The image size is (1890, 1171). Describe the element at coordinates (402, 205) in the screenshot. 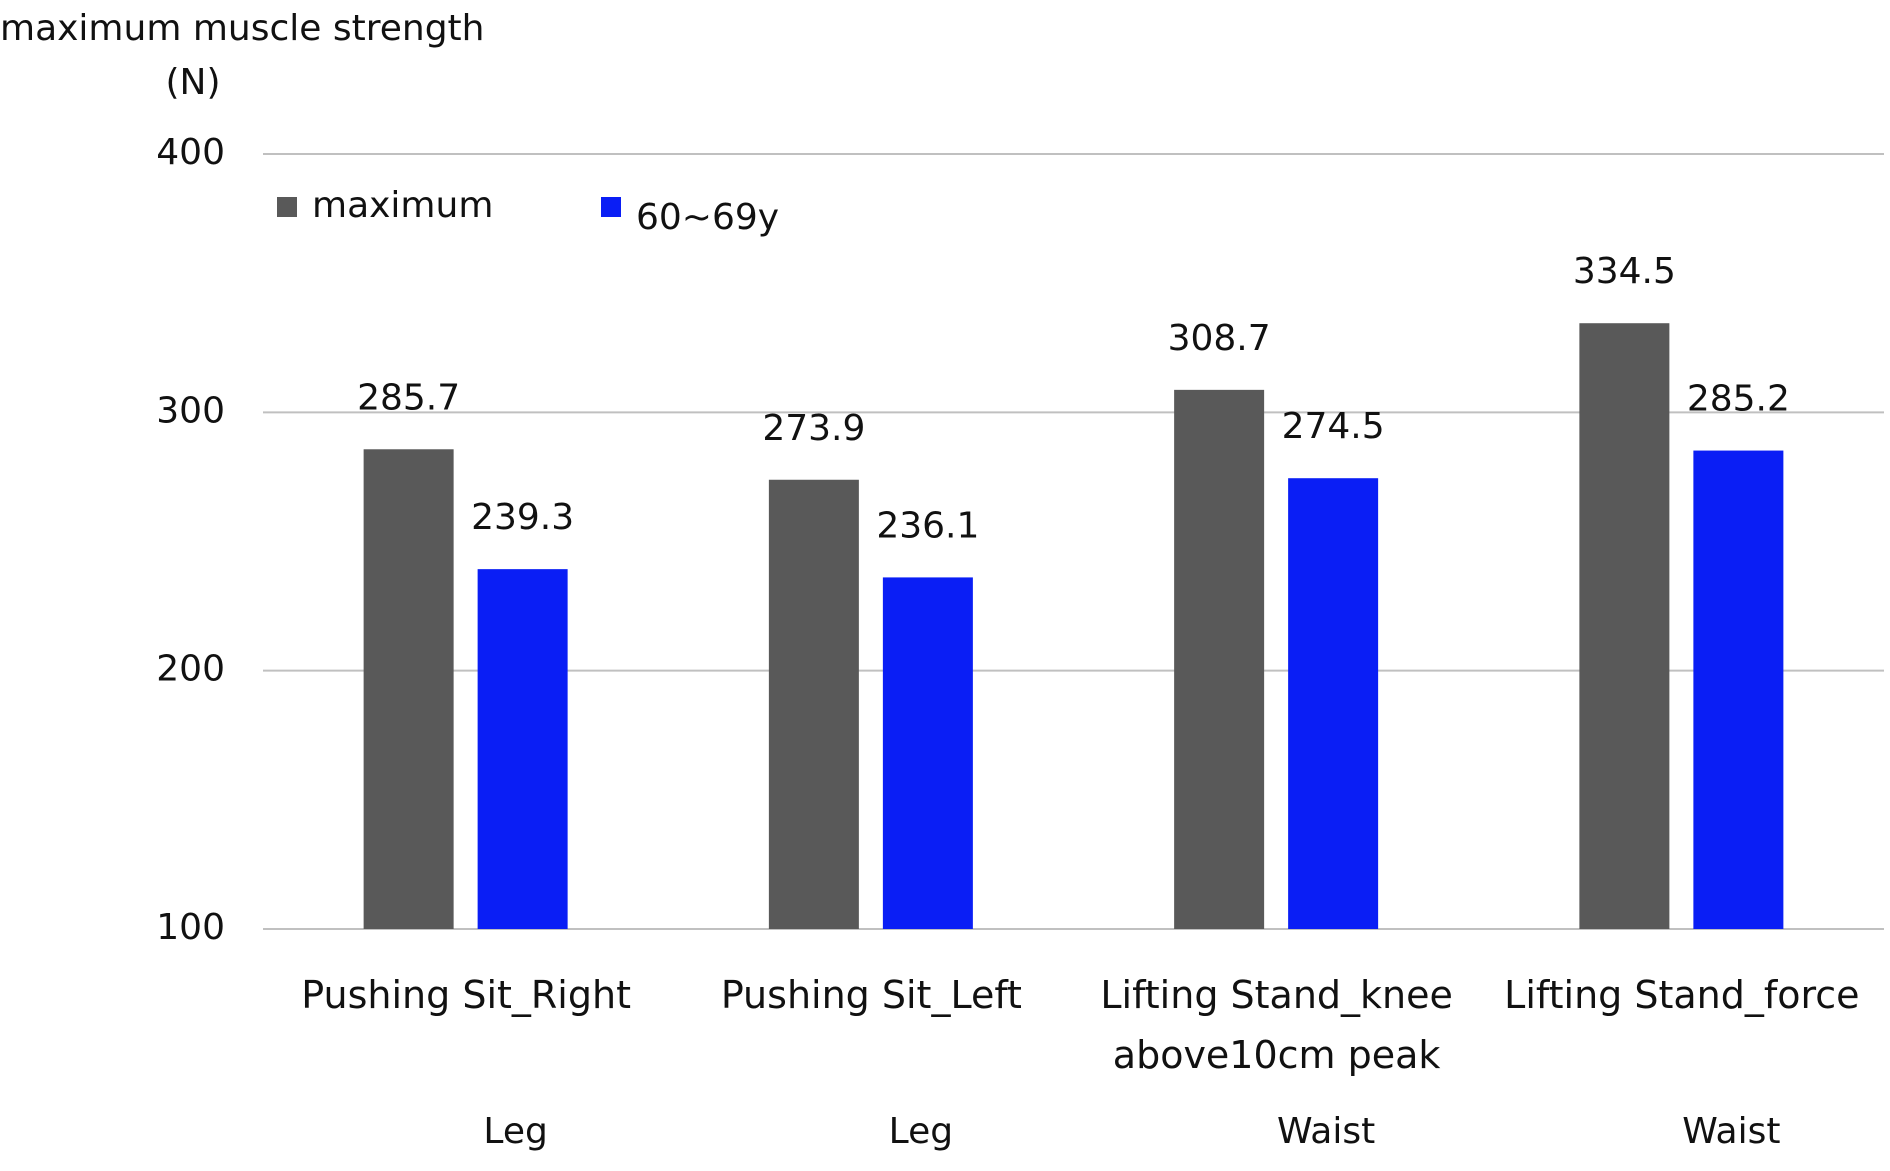

I see `legend-label: maximum` at that location.